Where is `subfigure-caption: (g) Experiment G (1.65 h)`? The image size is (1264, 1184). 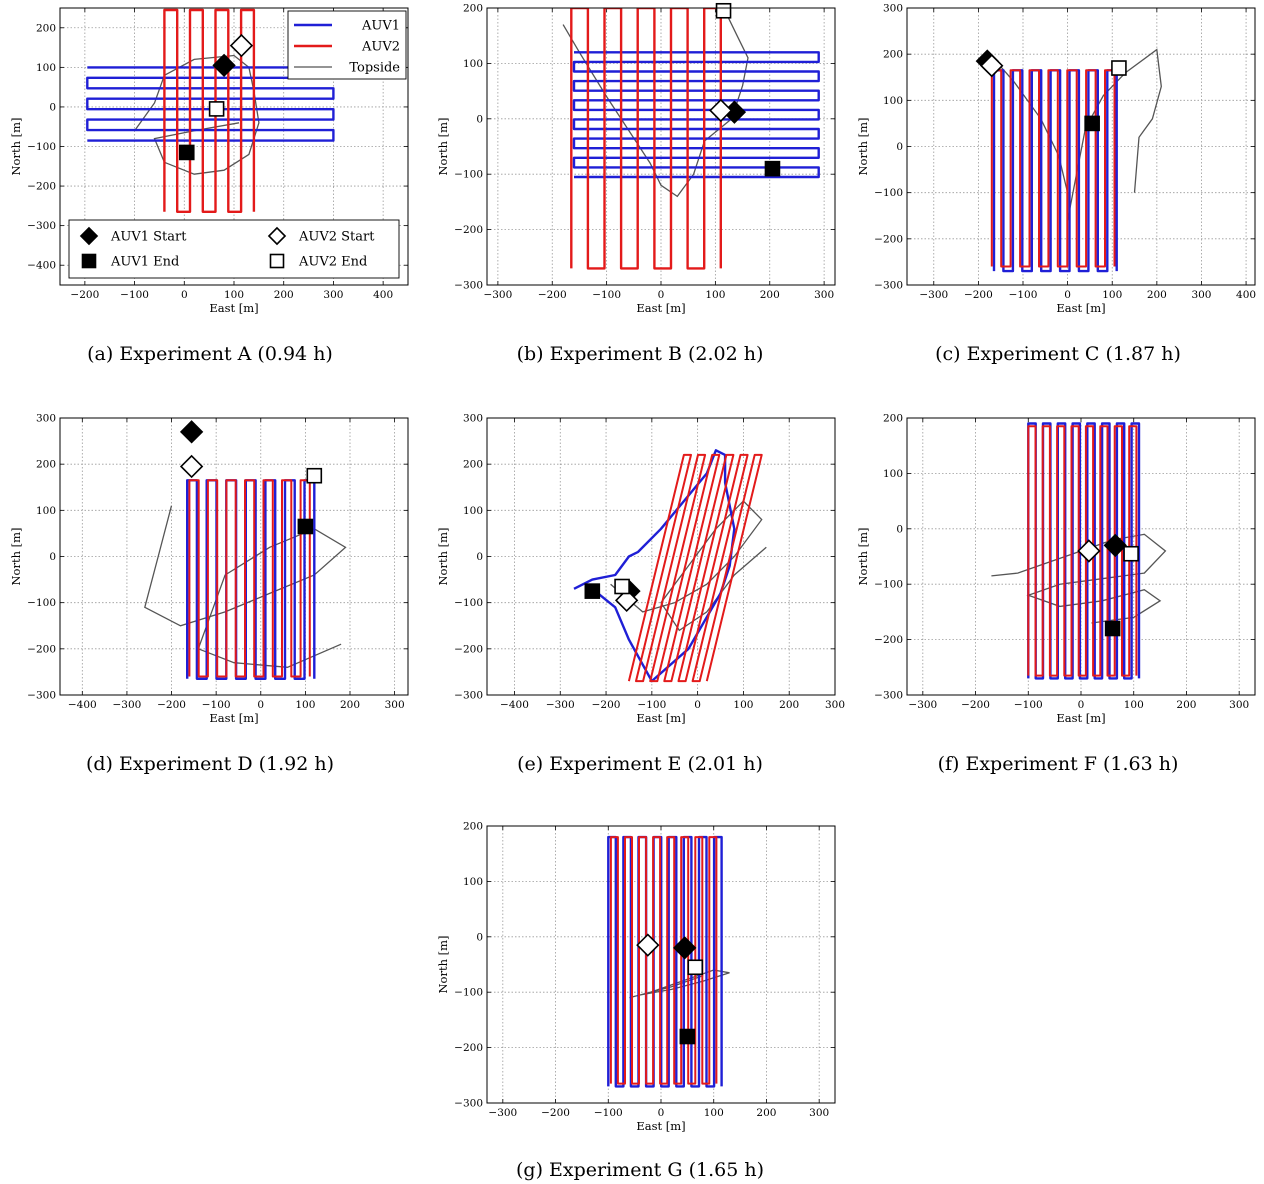 subfigure-caption: (g) Experiment G (1.65 h) is located at coordinates (640, 1170).